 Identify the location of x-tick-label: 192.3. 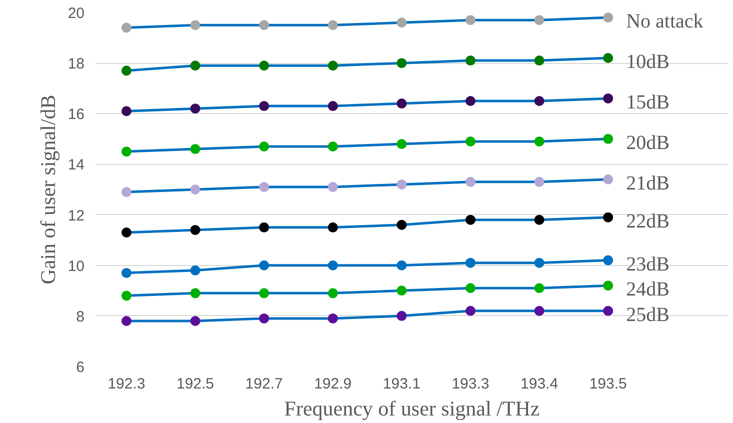
(127, 384).